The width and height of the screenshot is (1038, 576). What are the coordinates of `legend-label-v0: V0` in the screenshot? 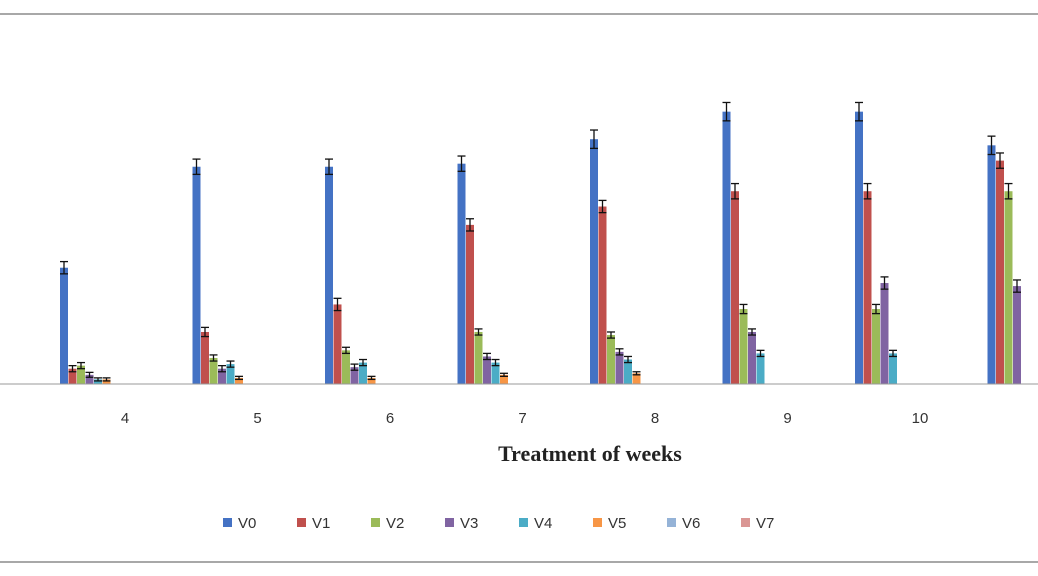 It's located at (247, 523).